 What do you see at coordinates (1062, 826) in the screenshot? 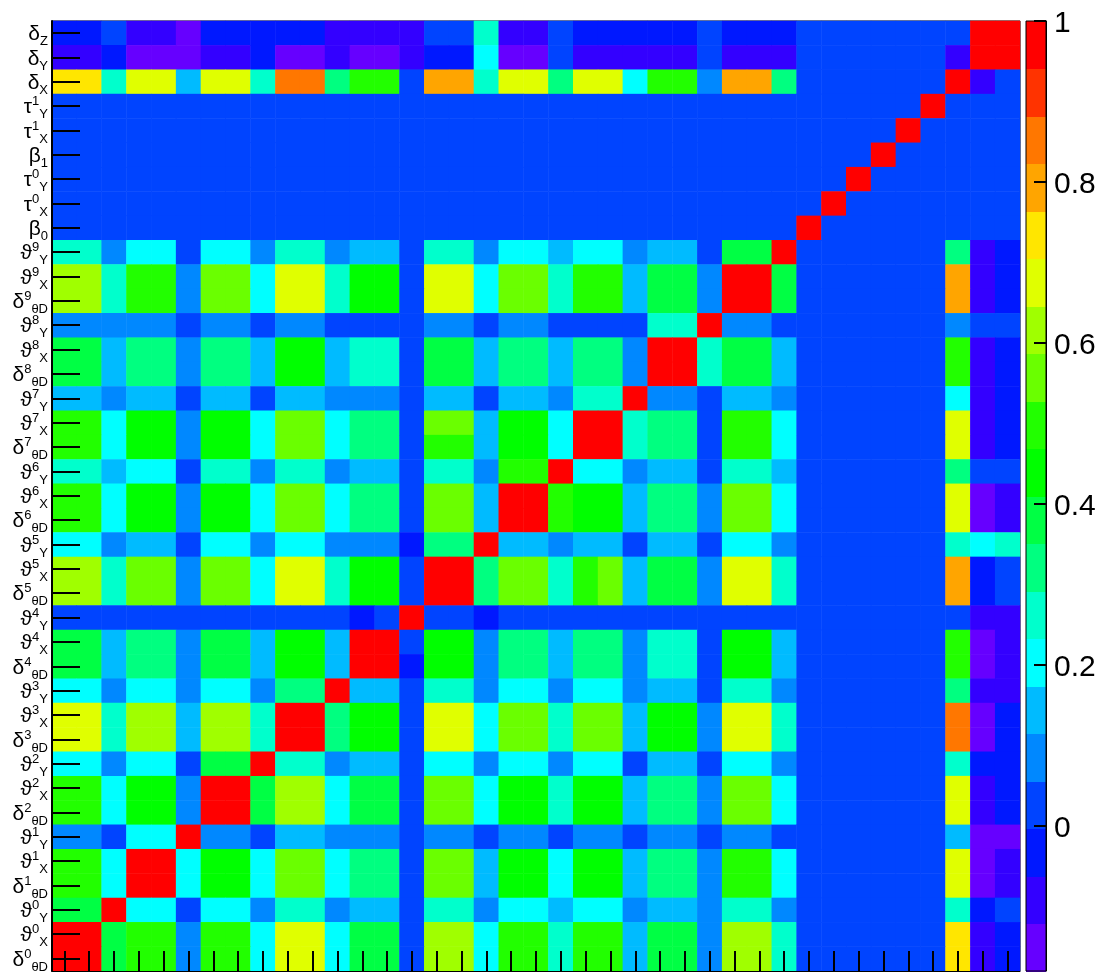
I see `color-bar-label: 0` at bounding box center [1062, 826].